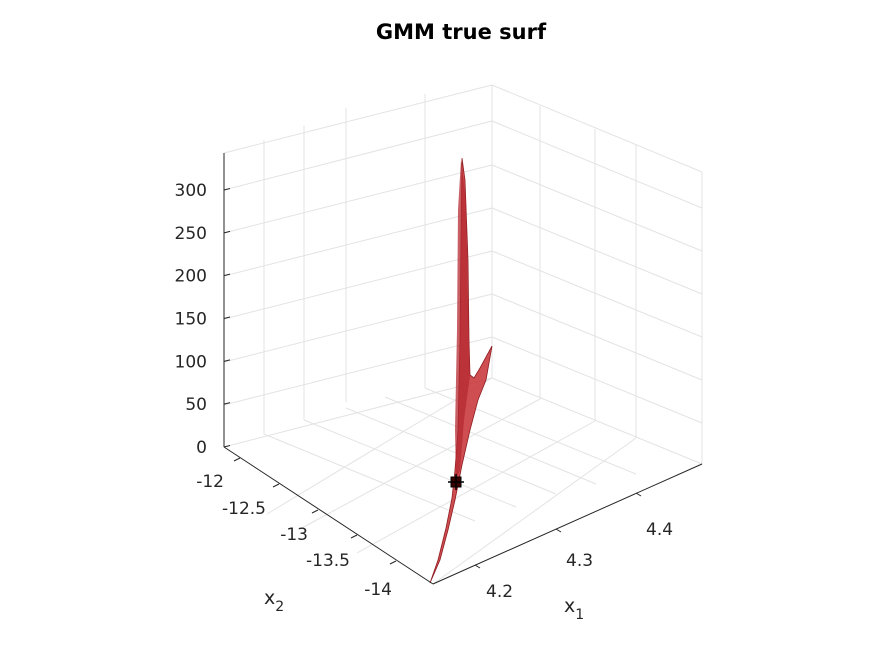 The image size is (891, 656). What do you see at coordinates (462, 320) in the screenshot?
I see `surface-shading` at bounding box center [462, 320].